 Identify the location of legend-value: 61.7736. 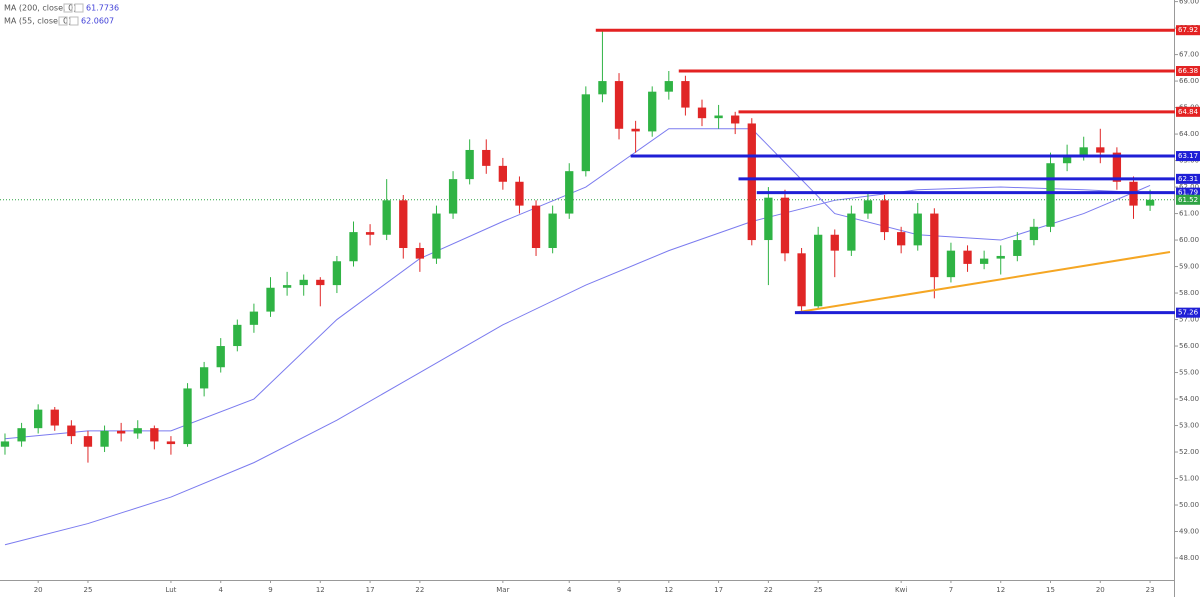
(102, 8).